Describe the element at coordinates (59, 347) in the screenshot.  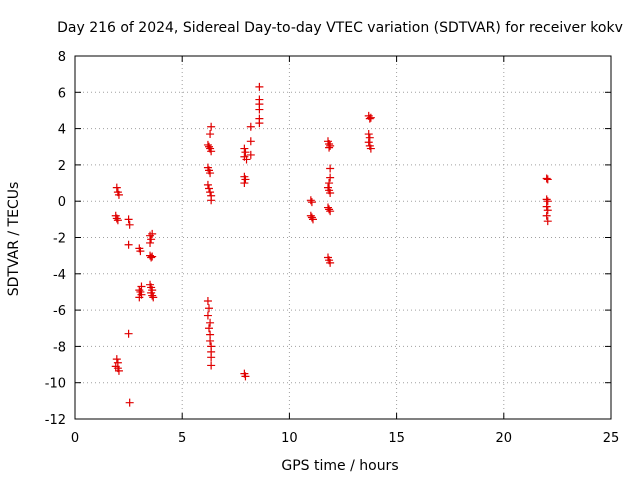
I see `y-tick-label: -8` at that location.